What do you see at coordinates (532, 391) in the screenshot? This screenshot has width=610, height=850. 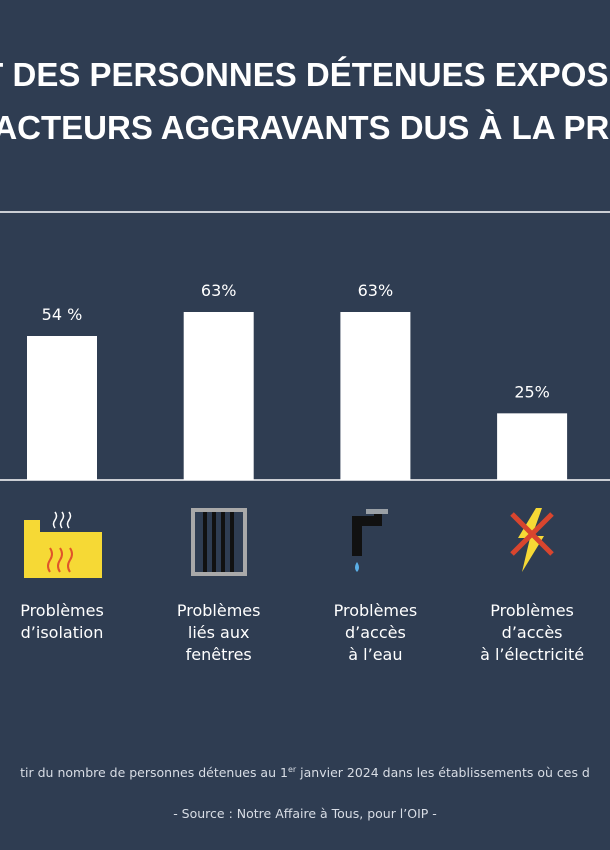 I see `value-label: 25%` at bounding box center [532, 391].